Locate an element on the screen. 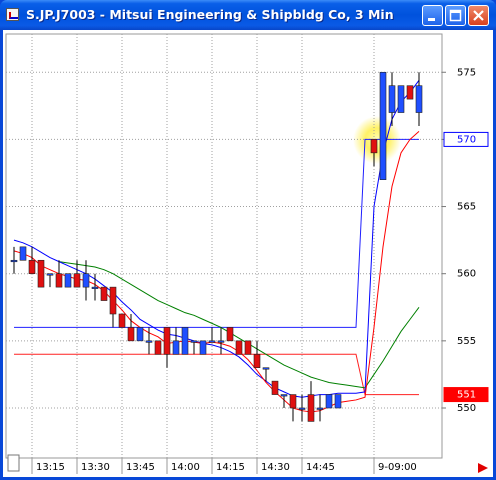 This screenshot has height=480, width=496. x-tick-label: 9-09:00 is located at coordinates (397, 467).